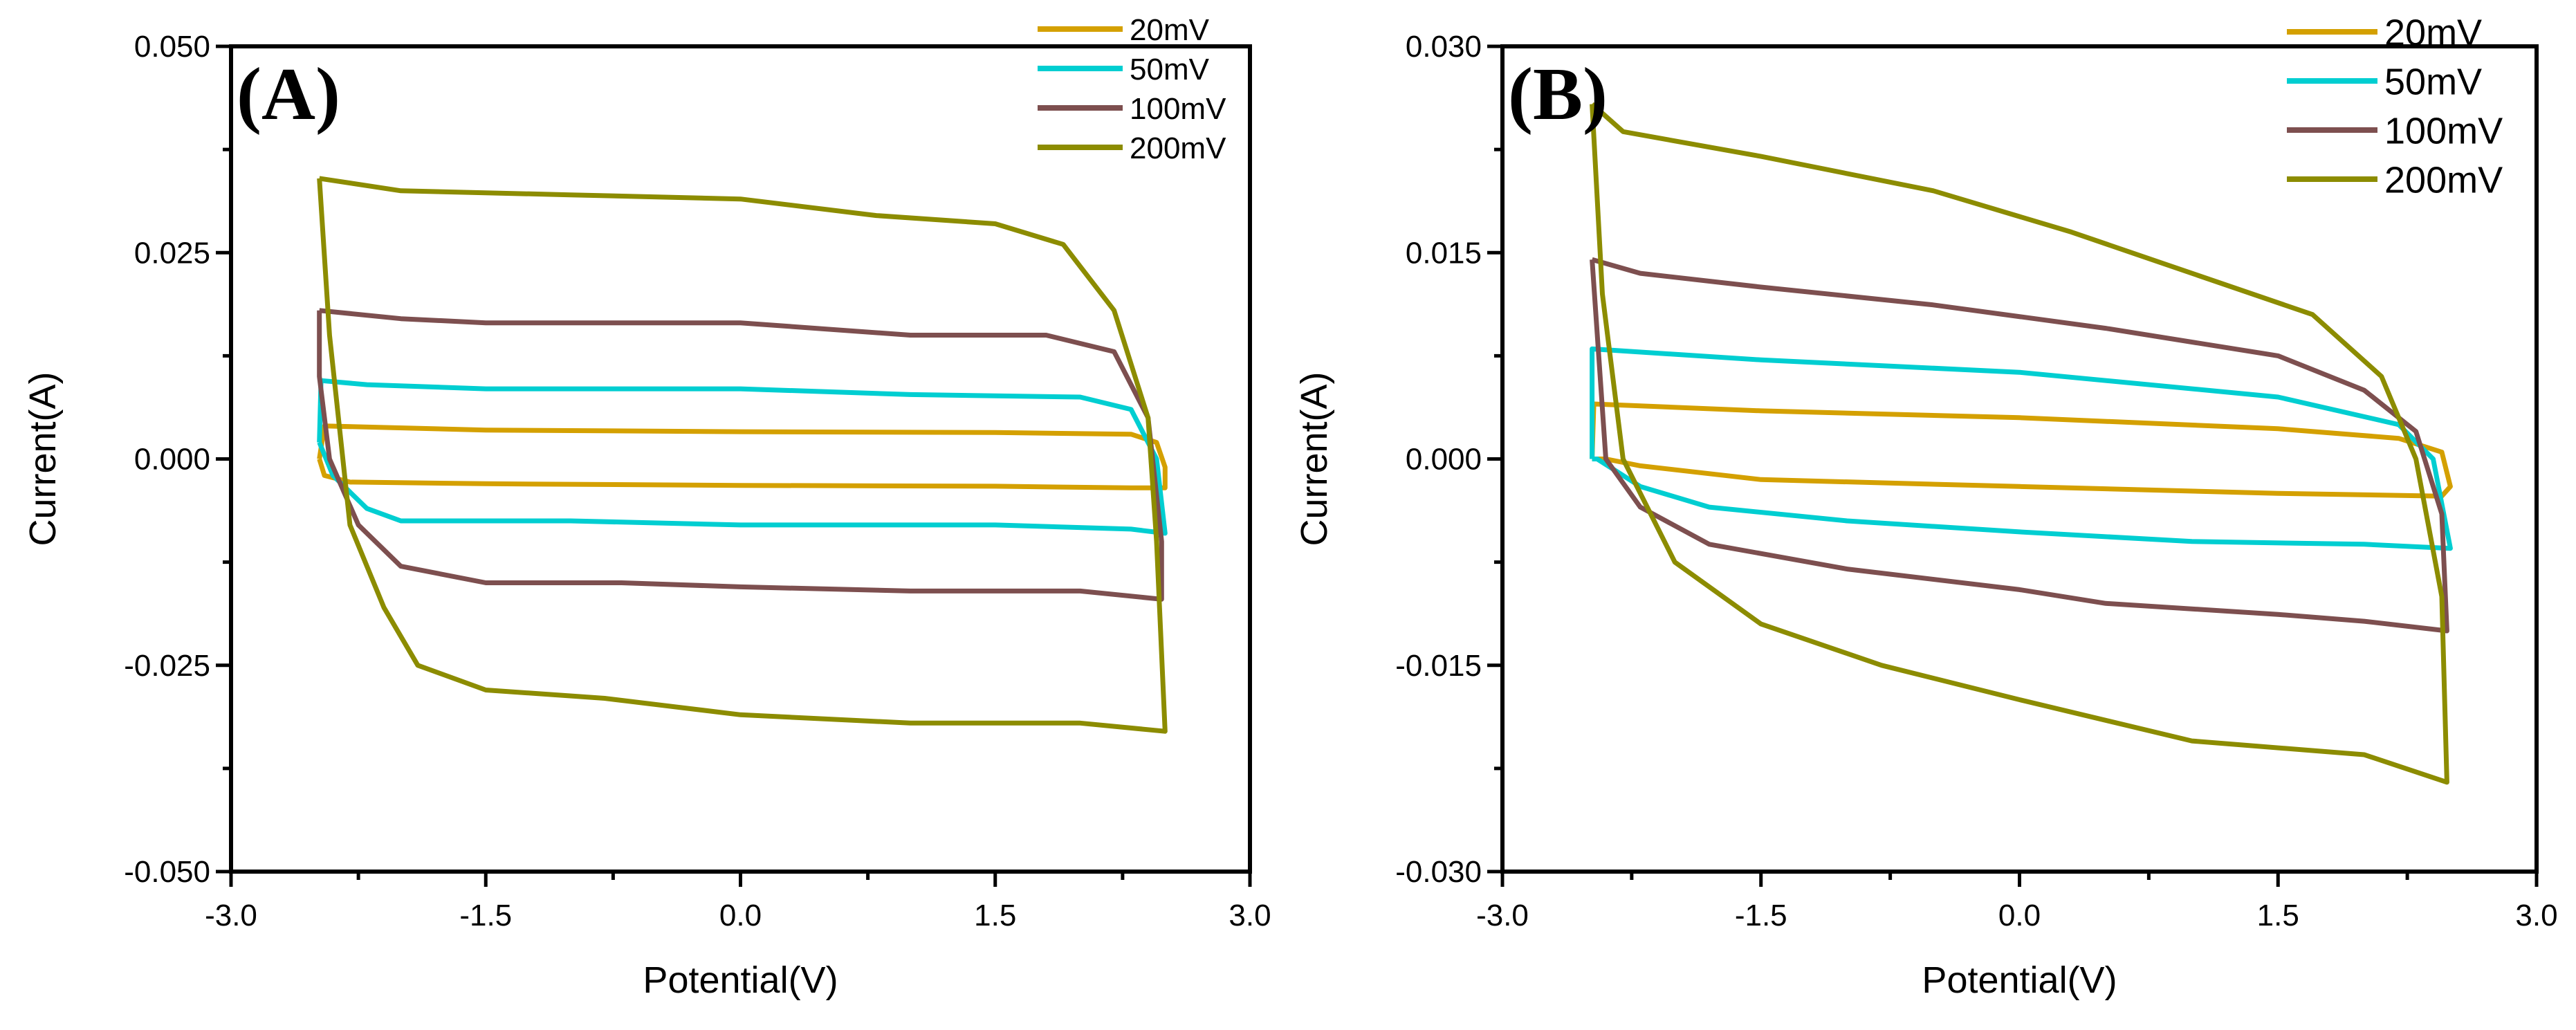 Image resolution: width=2576 pixels, height=1030 pixels. Describe the element at coordinates (172, 47) in the screenshot. I see `y-tick-label: 0.050` at that location.